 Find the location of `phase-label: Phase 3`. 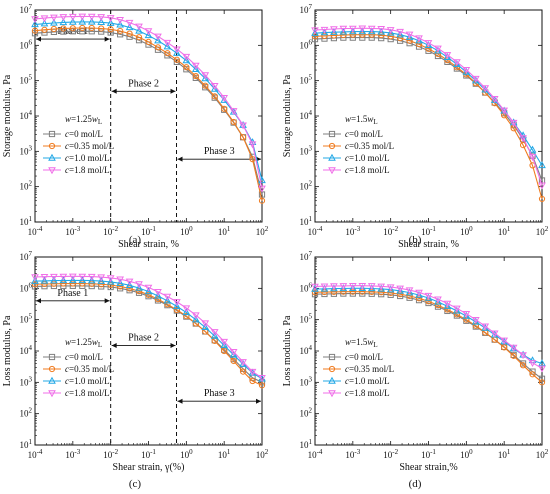

phase-label: Phase 3 is located at coordinates (219, 393).